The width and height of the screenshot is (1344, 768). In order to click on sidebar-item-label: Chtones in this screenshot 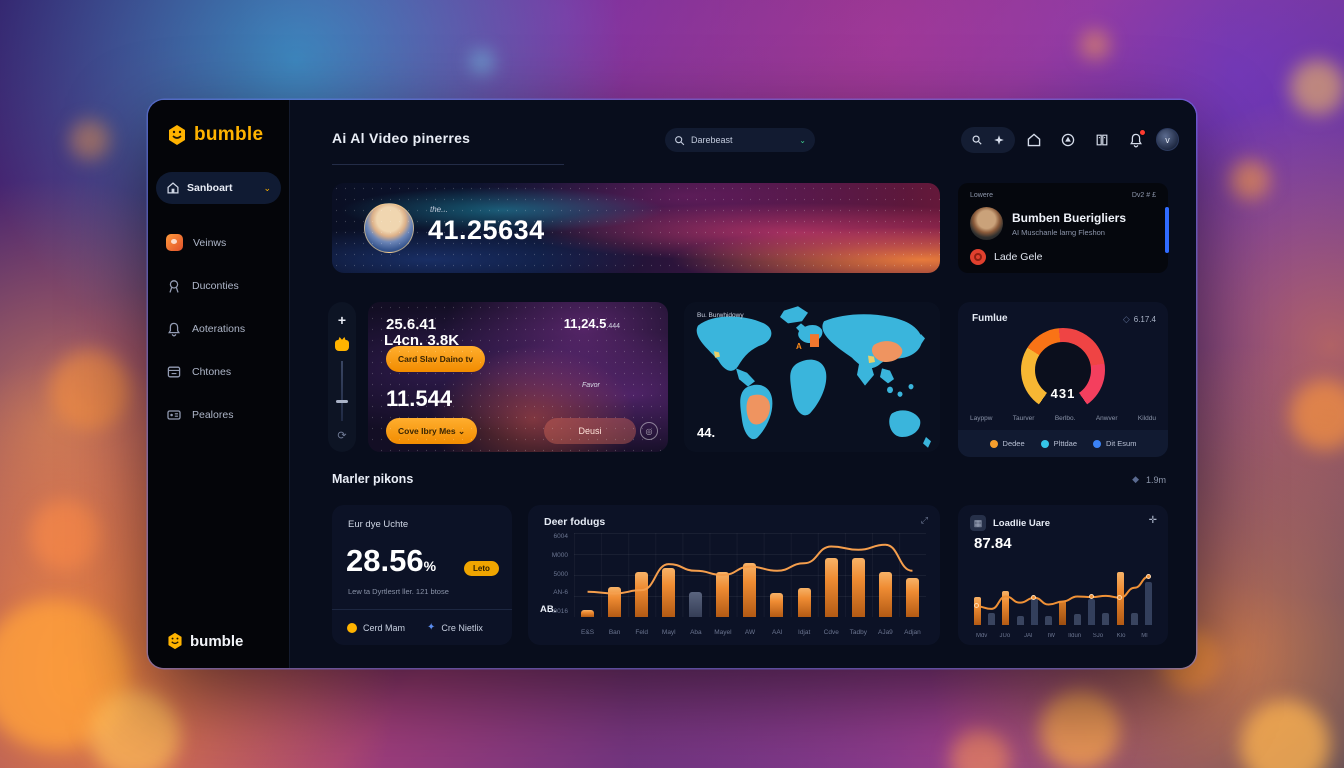, I will do `click(212, 372)`.